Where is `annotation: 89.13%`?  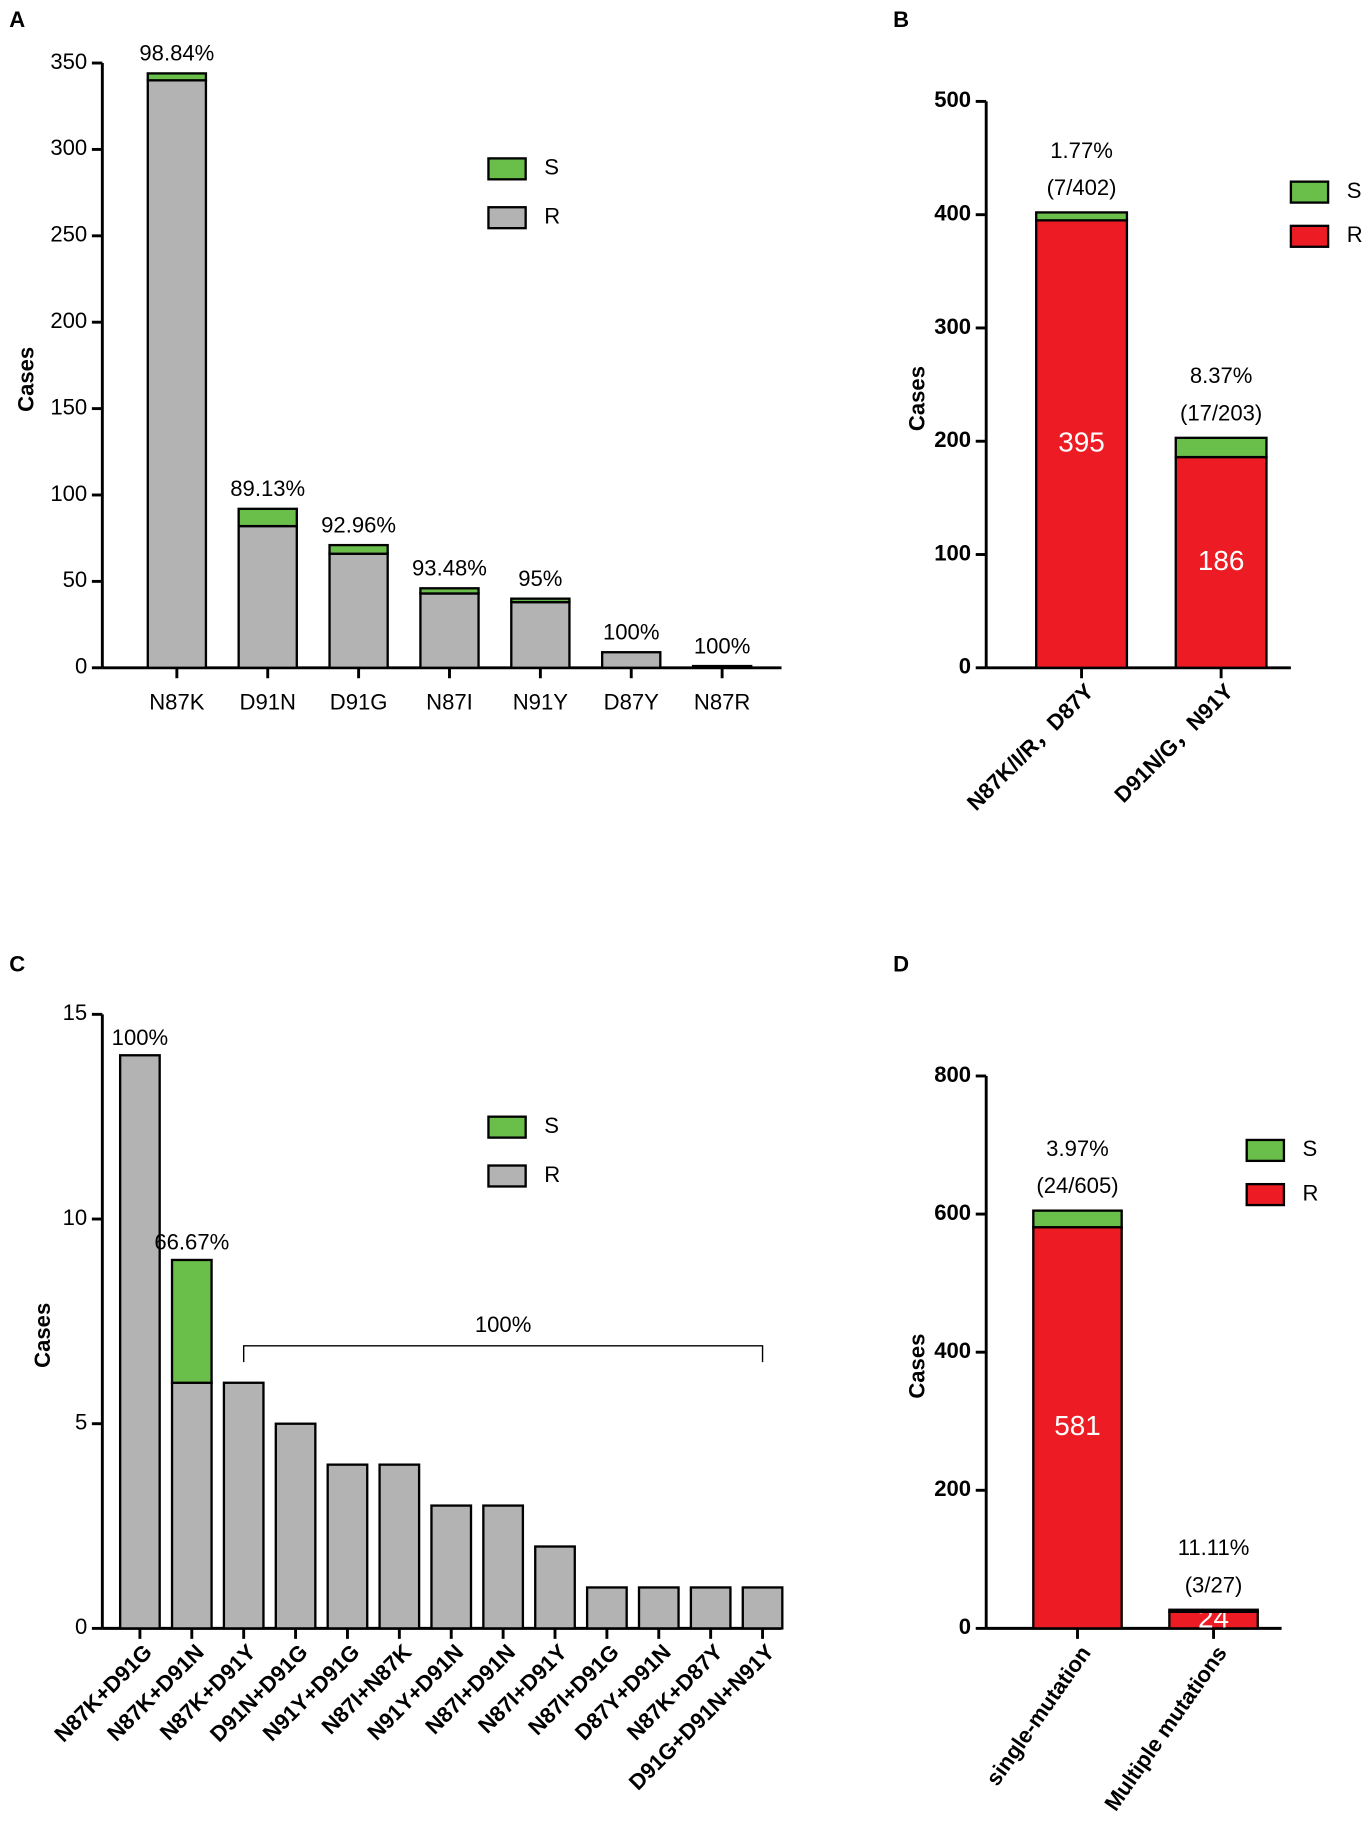
annotation: 89.13% is located at coordinates (267, 488).